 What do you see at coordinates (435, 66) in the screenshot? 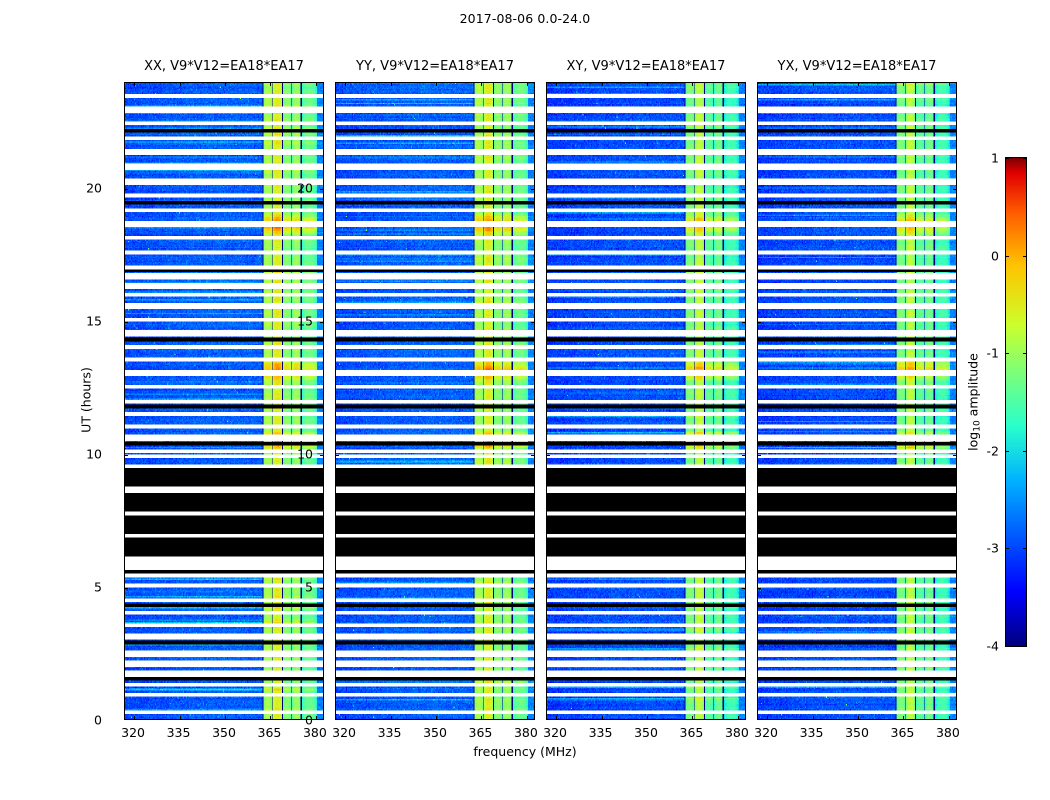
I see `panel-title-yy: YY, V9*V12=EA18*EA17` at bounding box center [435, 66].